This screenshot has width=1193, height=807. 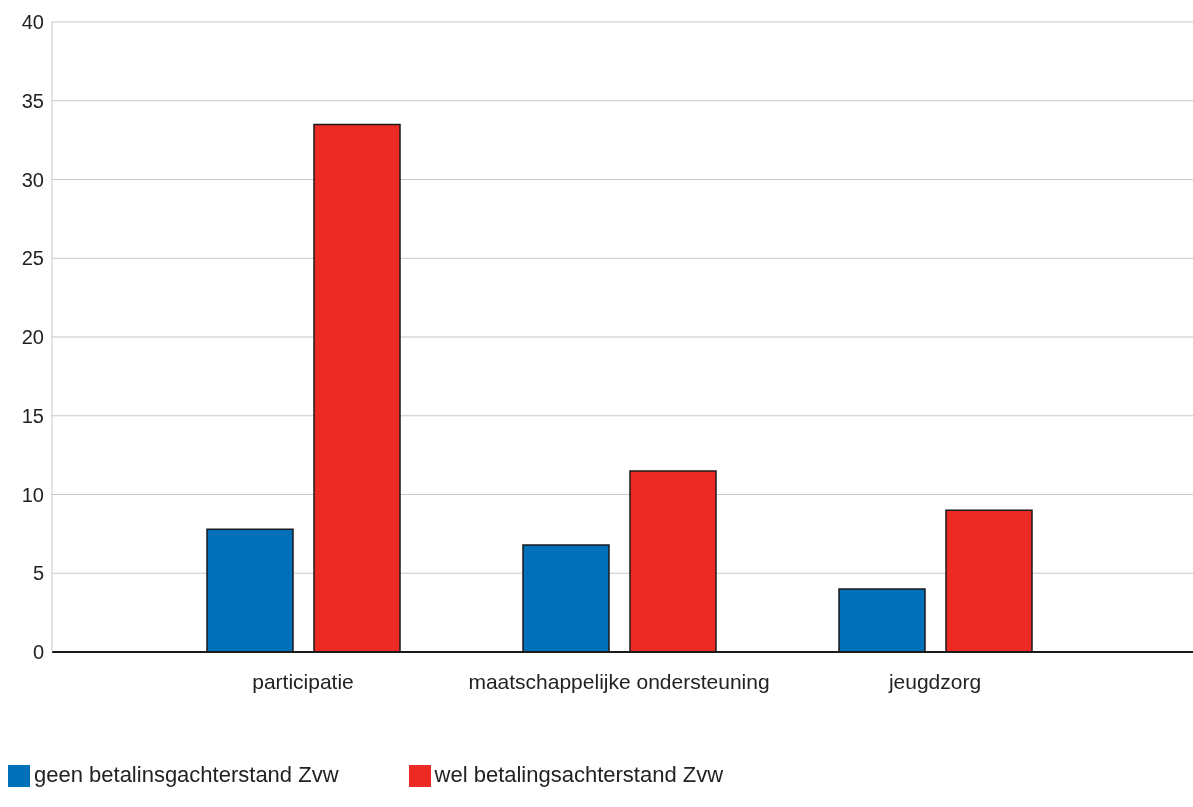 What do you see at coordinates (619, 681) in the screenshot?
I see `x-tick-label: maatschappelijke ondersteuning` at bounding box center [619, 681].